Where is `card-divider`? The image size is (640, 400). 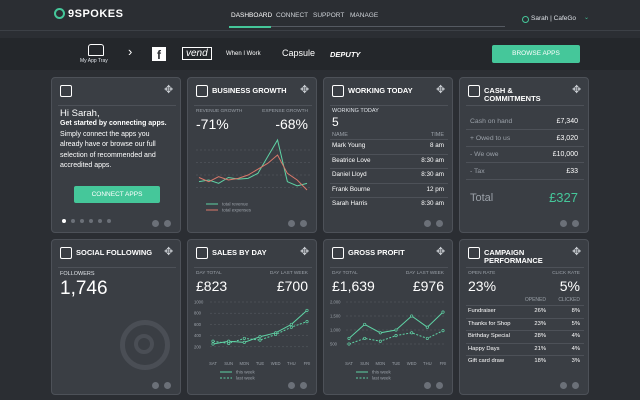
card-divider is located at coordinates (117, 105).